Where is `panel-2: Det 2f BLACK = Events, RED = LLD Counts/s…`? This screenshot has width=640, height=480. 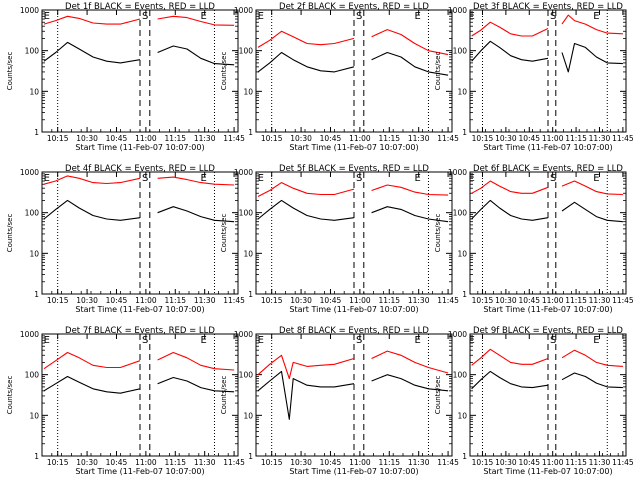 panel-2: Det 2f BLACK = Events, RED = LLD Counts/s… is located at coordinates (339, 77).